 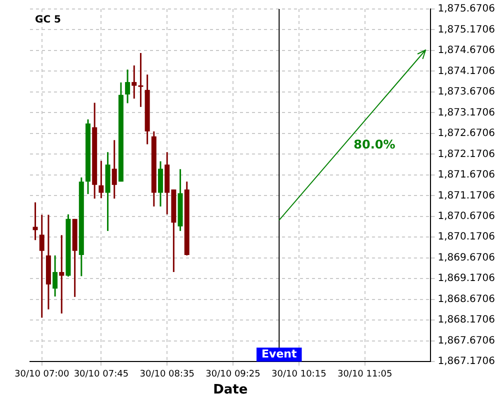 I want to click on x-tick-label: 30/10 11:05, so click(x=364, y=374).